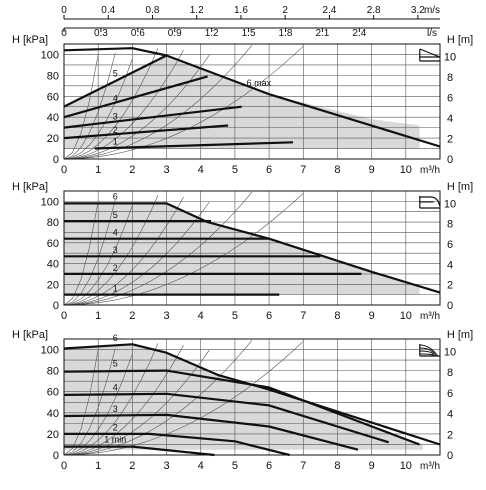 Image resolution: width=486 pixels, height=490 pixels. I want to click on curve-label: 1 min, so click(115, 439).